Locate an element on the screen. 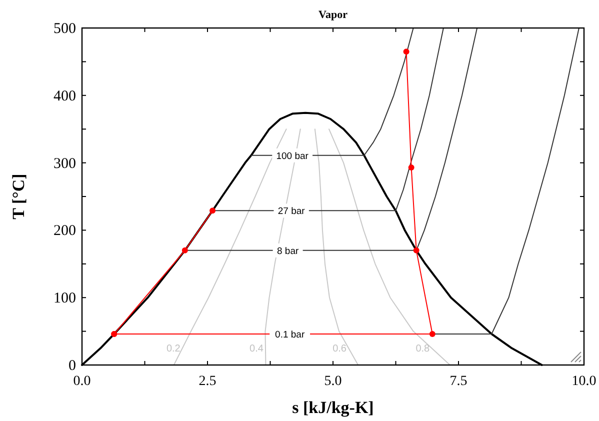 The width and height of the screenshot is (599, 421). y-tick-label: 400 is located at coordinates (65, 96).